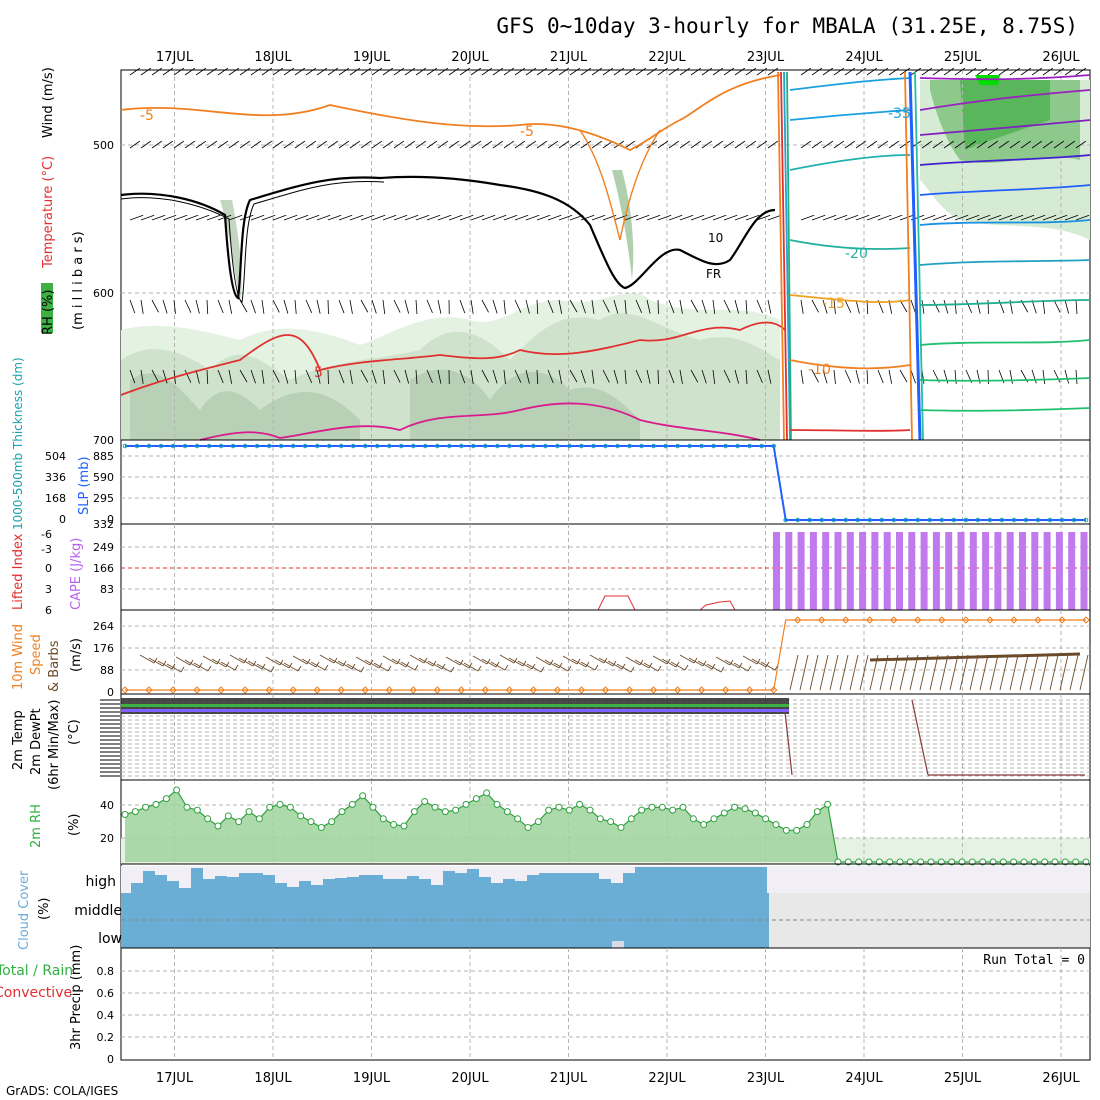 This screenshot has height=1100, width=1100. What do you see at coordinates (103, 477) in the screenshot?
I see `y-tick-right: 590` at bounding box center [103, 477].